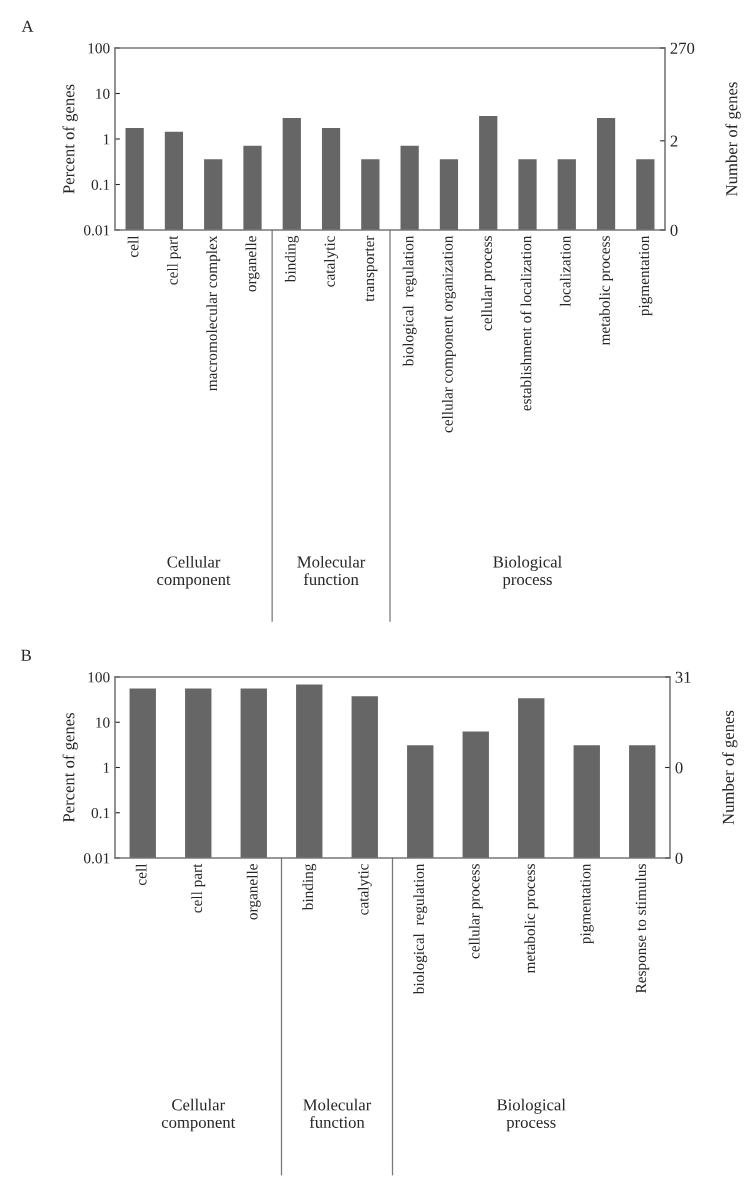 This screenshot has width=755, height=1179. I want to click on x-tick-label: Response to stimulus, so click(642, 928).